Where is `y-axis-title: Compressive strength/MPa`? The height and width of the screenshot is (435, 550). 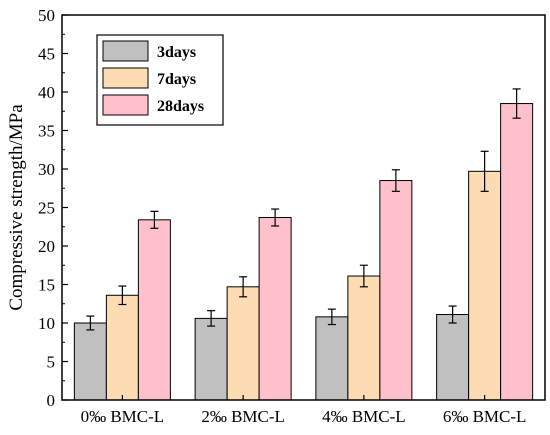
y-axis-title: Compressive strength/MPa is located at coordinates (16, 207).